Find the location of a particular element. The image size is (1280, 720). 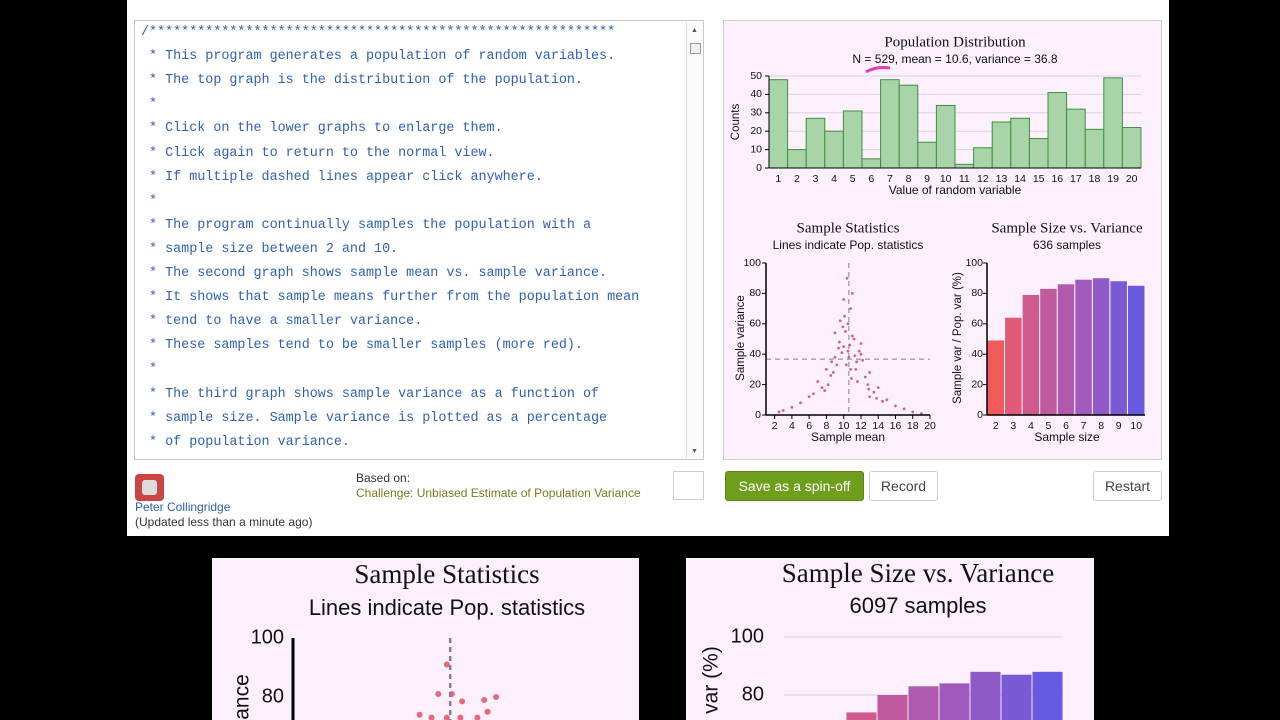

restart-button: Restart is located at coordinates (1127, 486).